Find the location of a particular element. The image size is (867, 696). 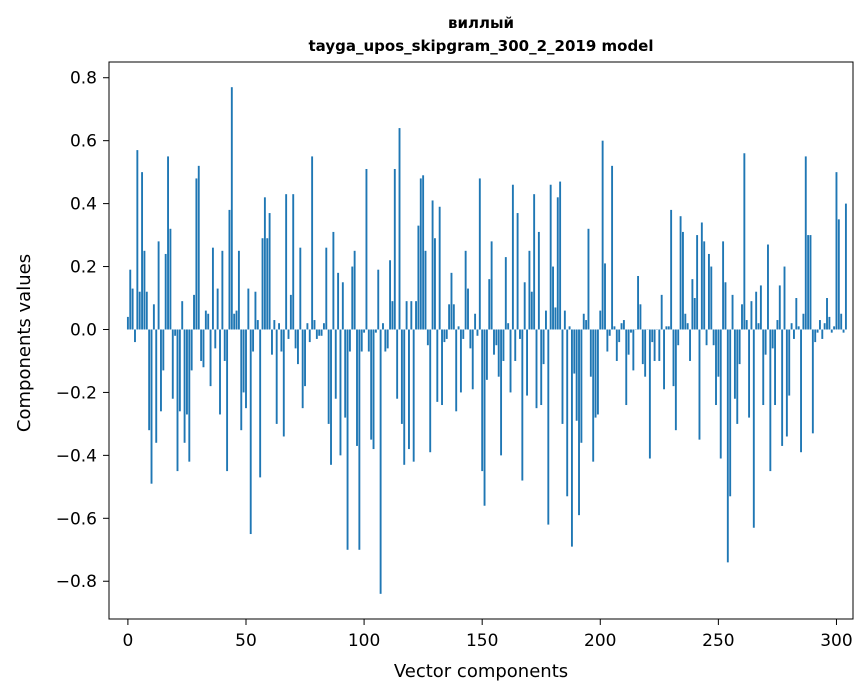

x-tick-label-0: 0 is located at coordinates (127, 641).